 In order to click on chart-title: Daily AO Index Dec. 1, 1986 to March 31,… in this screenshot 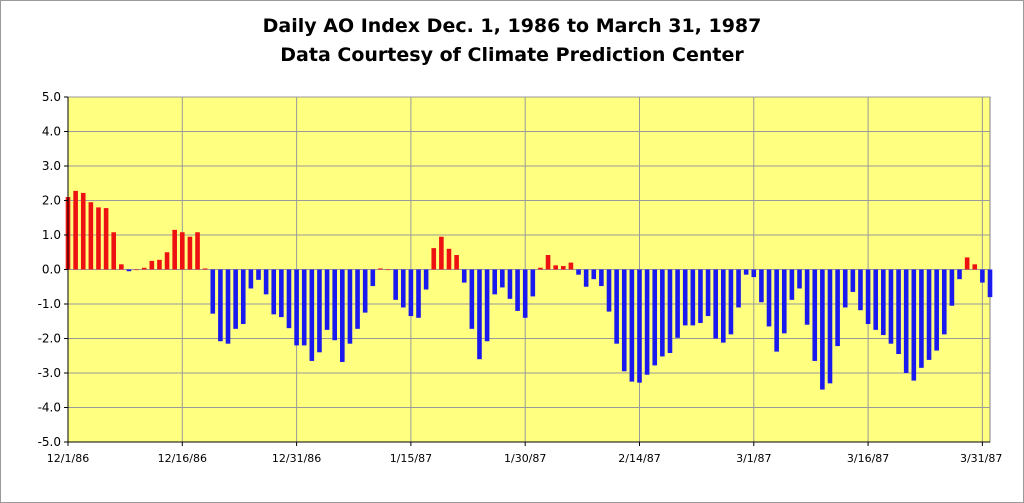, I will do `click(512, 26)`.